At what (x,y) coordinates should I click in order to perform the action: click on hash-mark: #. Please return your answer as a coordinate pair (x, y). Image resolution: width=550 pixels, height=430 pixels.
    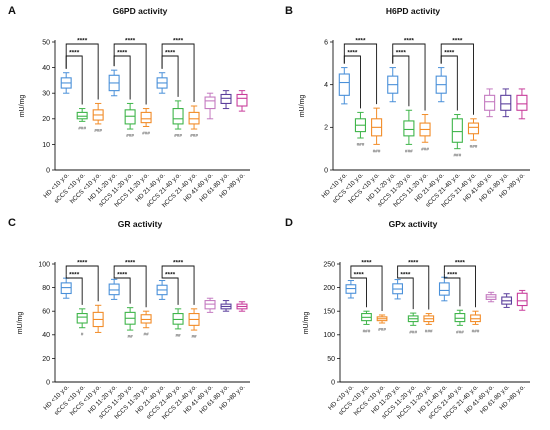
    Looking at the image, I should click on (82, 334).